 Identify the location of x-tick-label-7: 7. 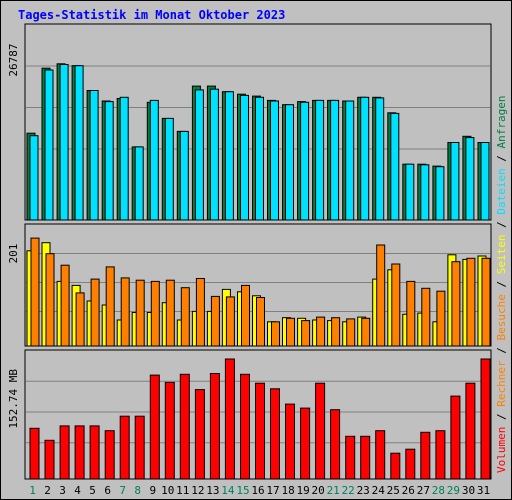
(122, 490).